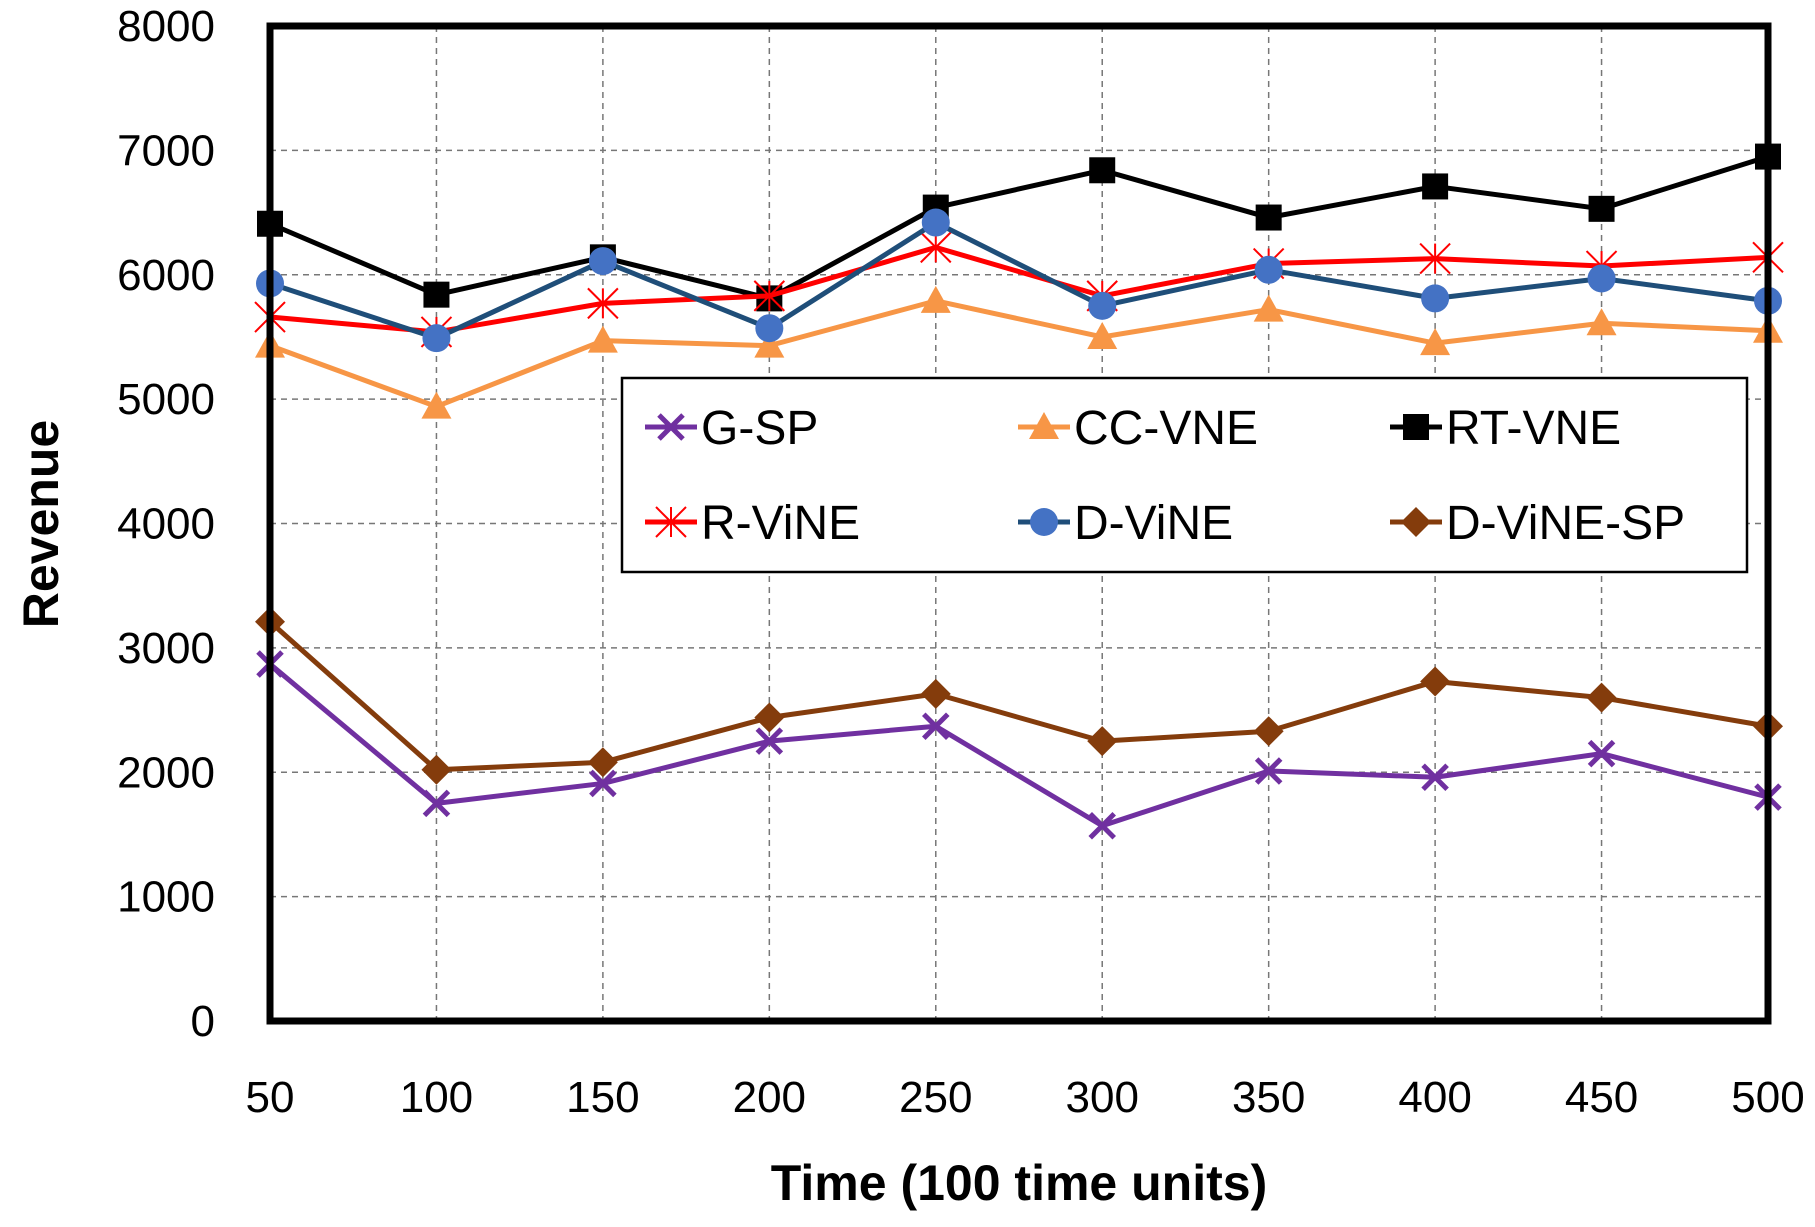  I want to click on x-tick-label: 400, so click(1434, 1097).